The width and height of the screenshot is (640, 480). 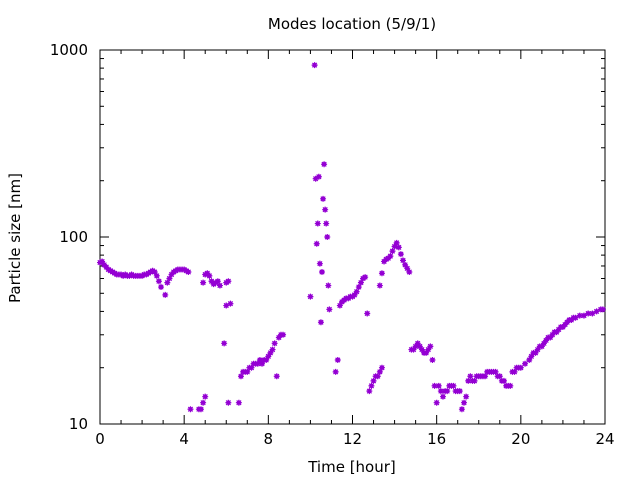 I want to click on x-tick-label: 24, so click(x=604, y=439).